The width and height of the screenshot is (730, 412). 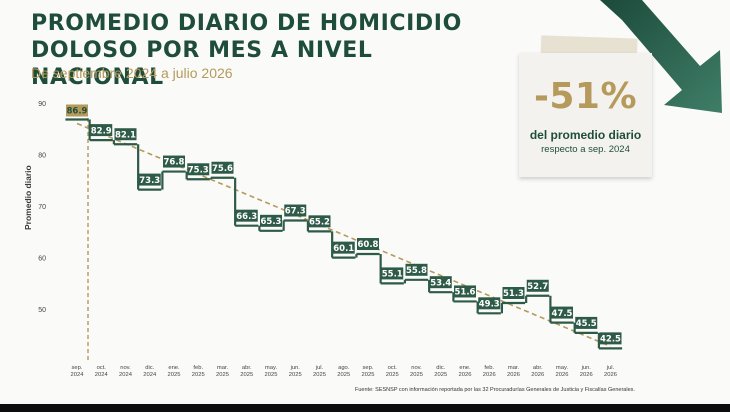 I want to click on y-tick-label: 90, so click(x=42, y=104).